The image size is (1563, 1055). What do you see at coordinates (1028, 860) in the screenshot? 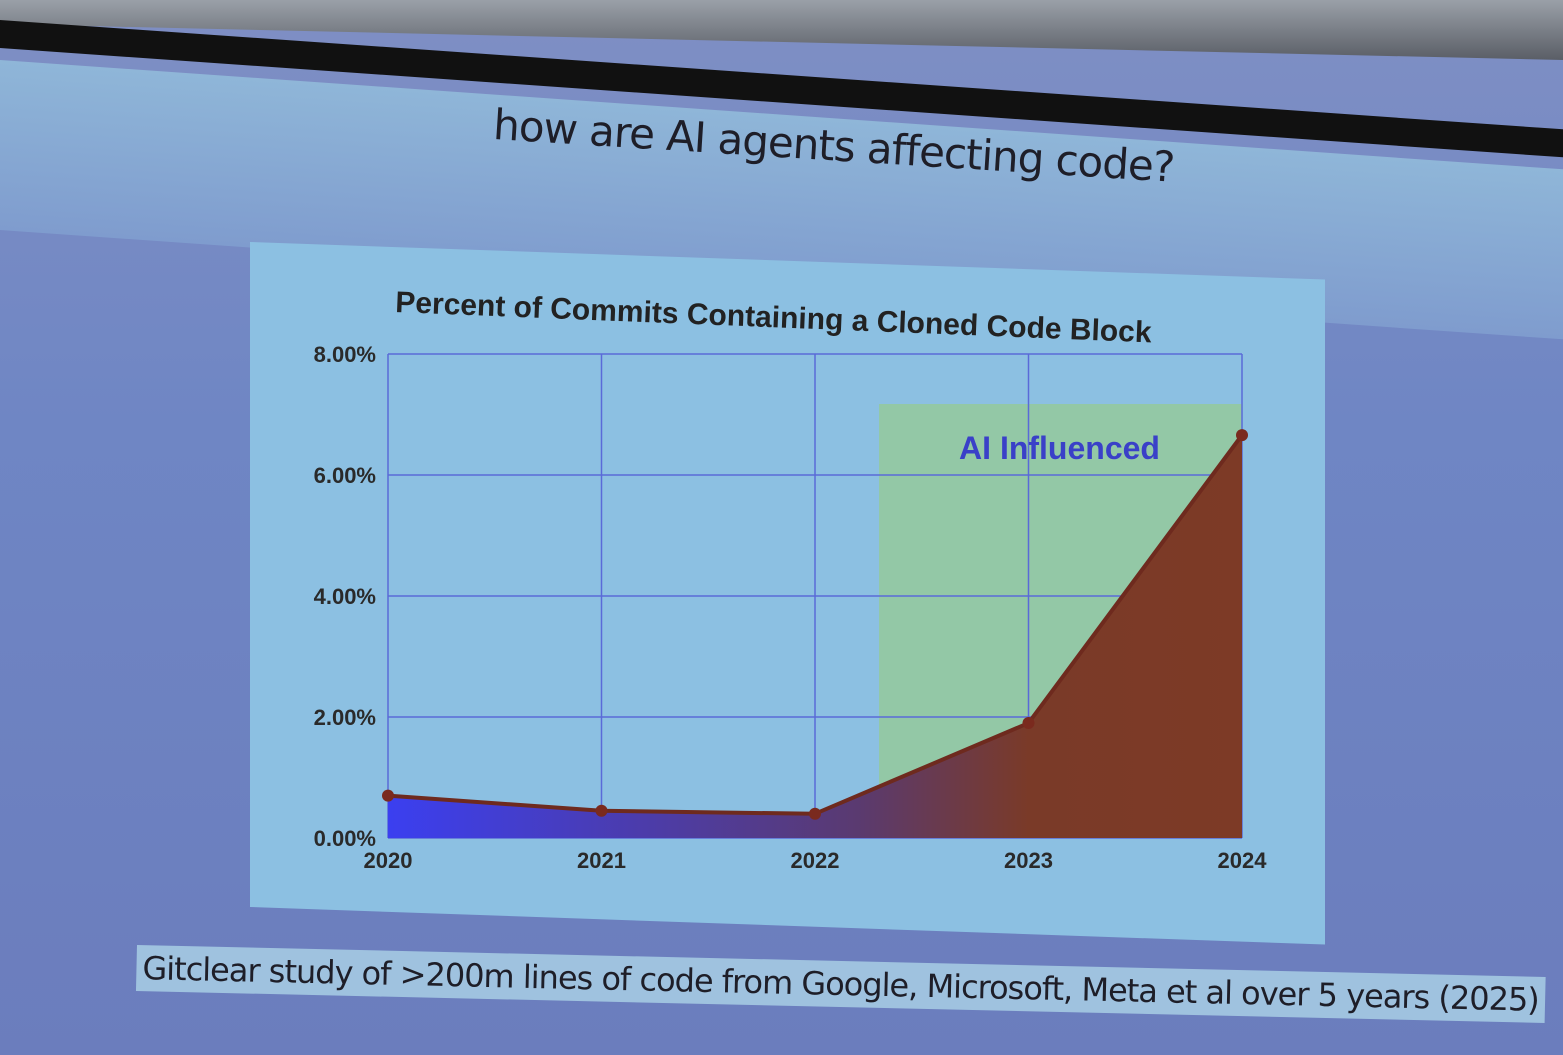
I see `x-tick-label: 2023` at bounding box center [1028, 860].